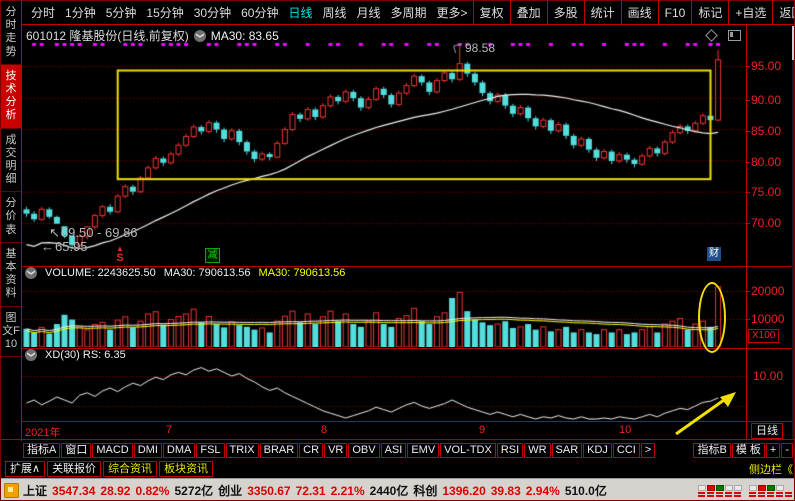  I want to click on toolbar-button: 叠加, so click(528, 12).